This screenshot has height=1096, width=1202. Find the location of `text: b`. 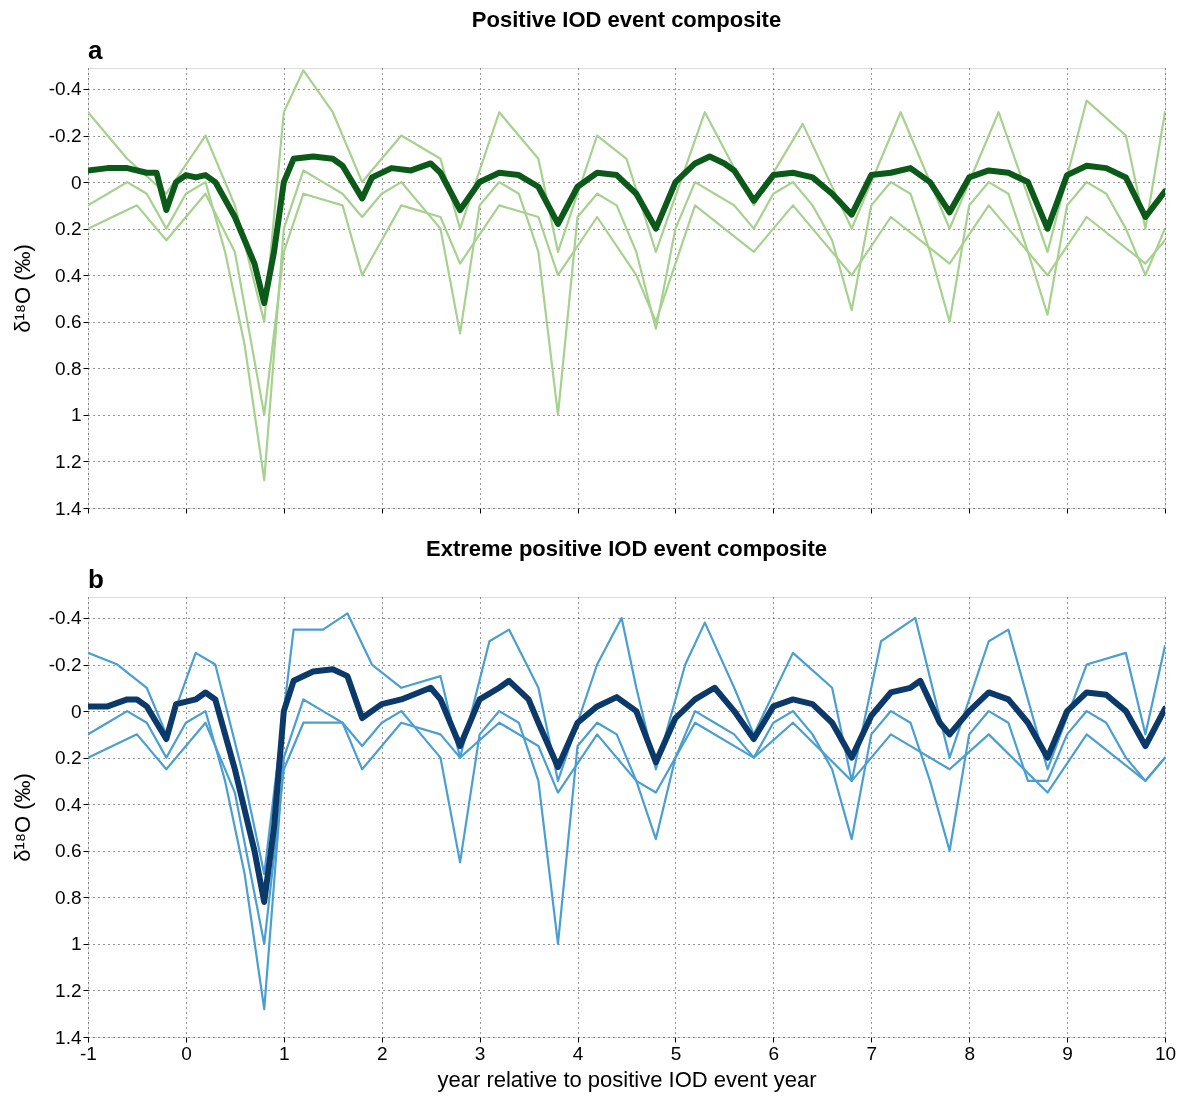

text: b is located at coordinates (96, 579).